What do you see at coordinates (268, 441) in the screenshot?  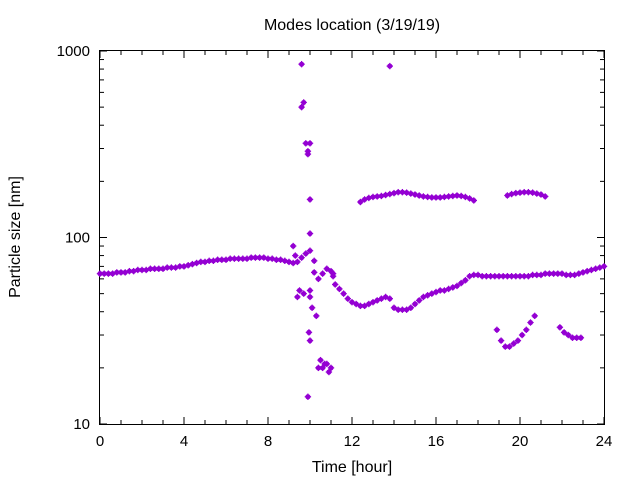 I see `x-tick-label: 8` at bounding box center [268, 441].